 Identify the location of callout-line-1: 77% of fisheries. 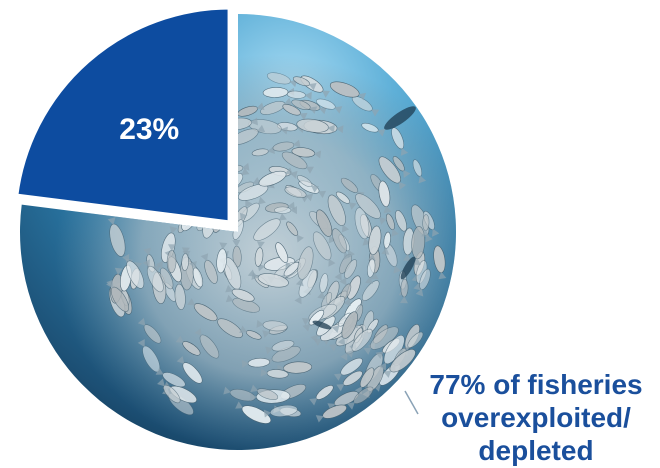
(536, 384).